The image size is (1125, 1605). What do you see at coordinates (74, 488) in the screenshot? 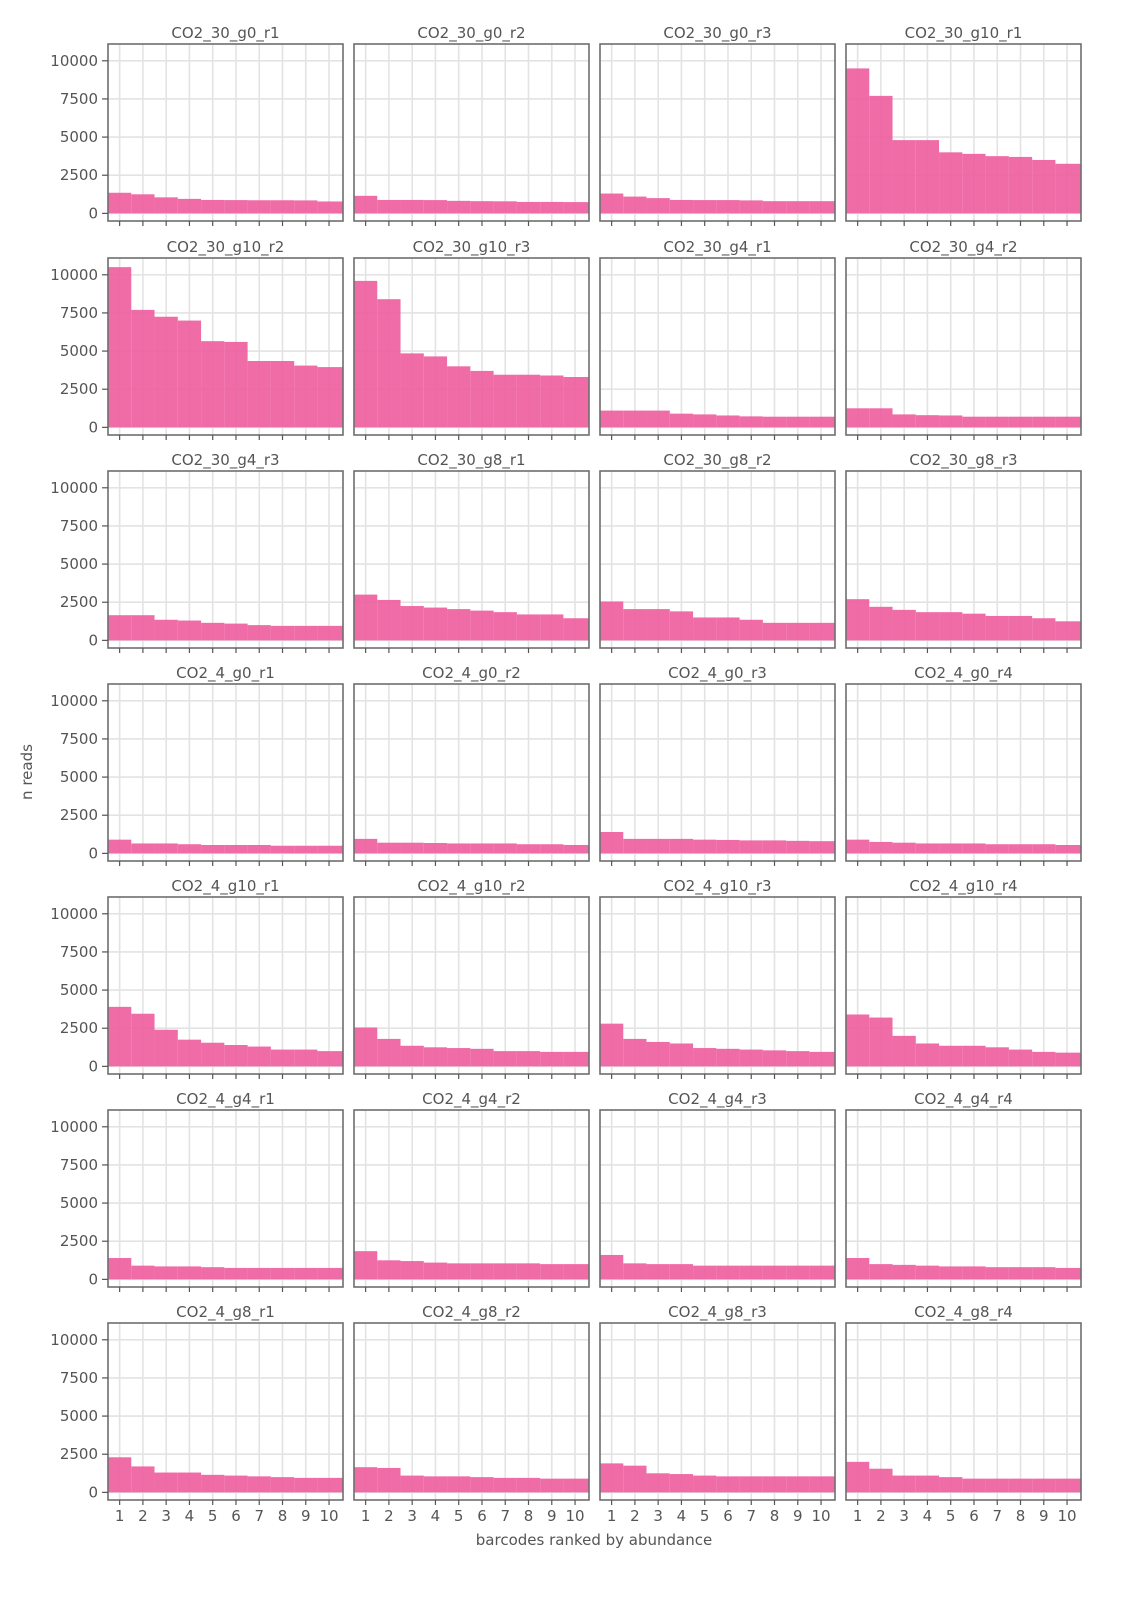
I see `y-tick-label: 10000` at bounding box center [74, 488].